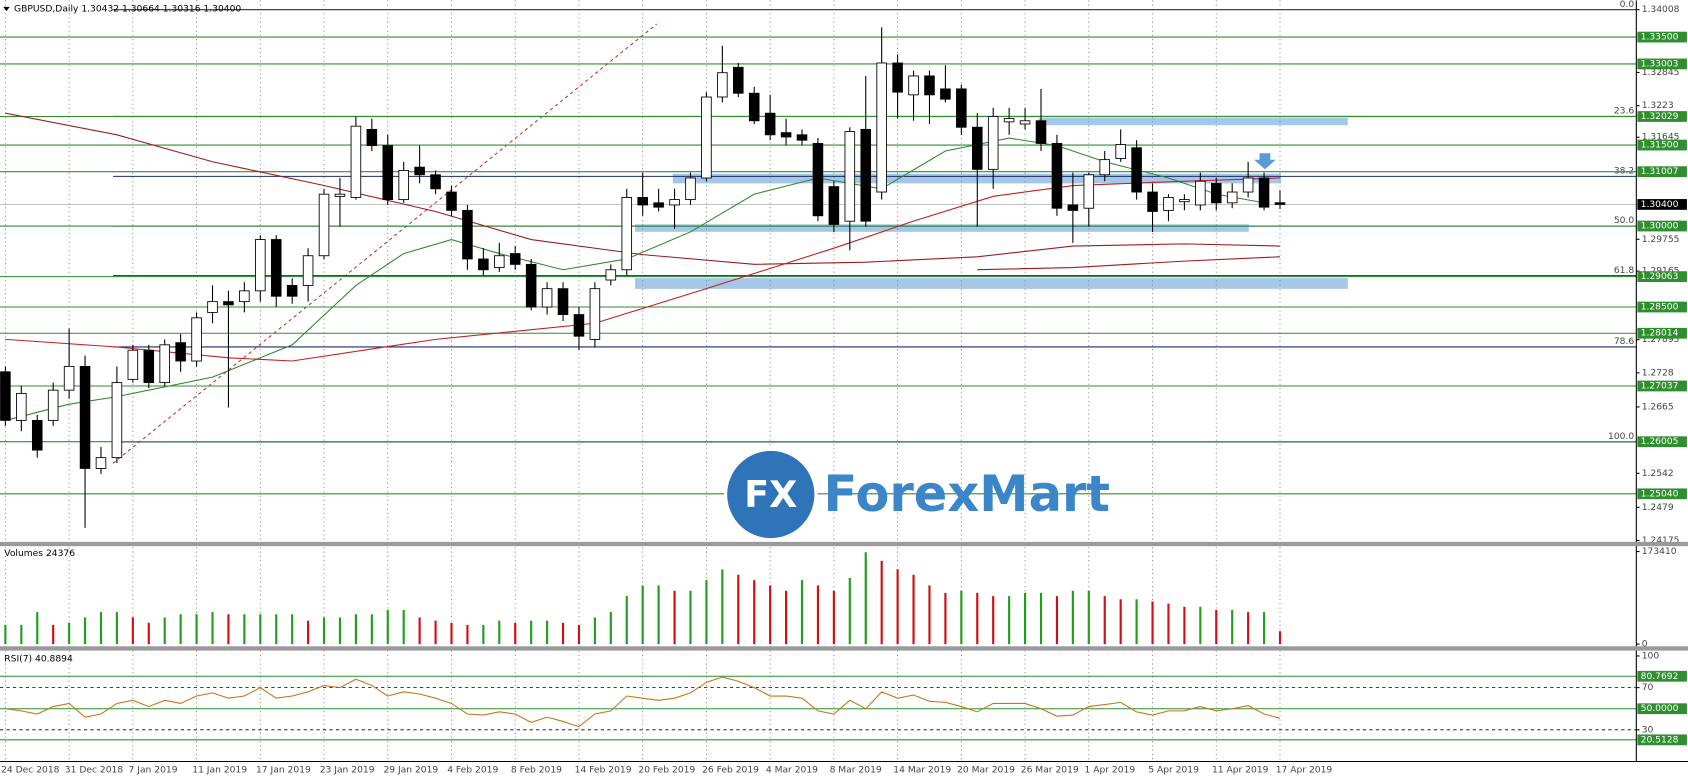 Image resolution: width=1688 pixels, height=778 pixels. I want to click on rsi-title: RSI(7) 40.8894, so click(38, 660).